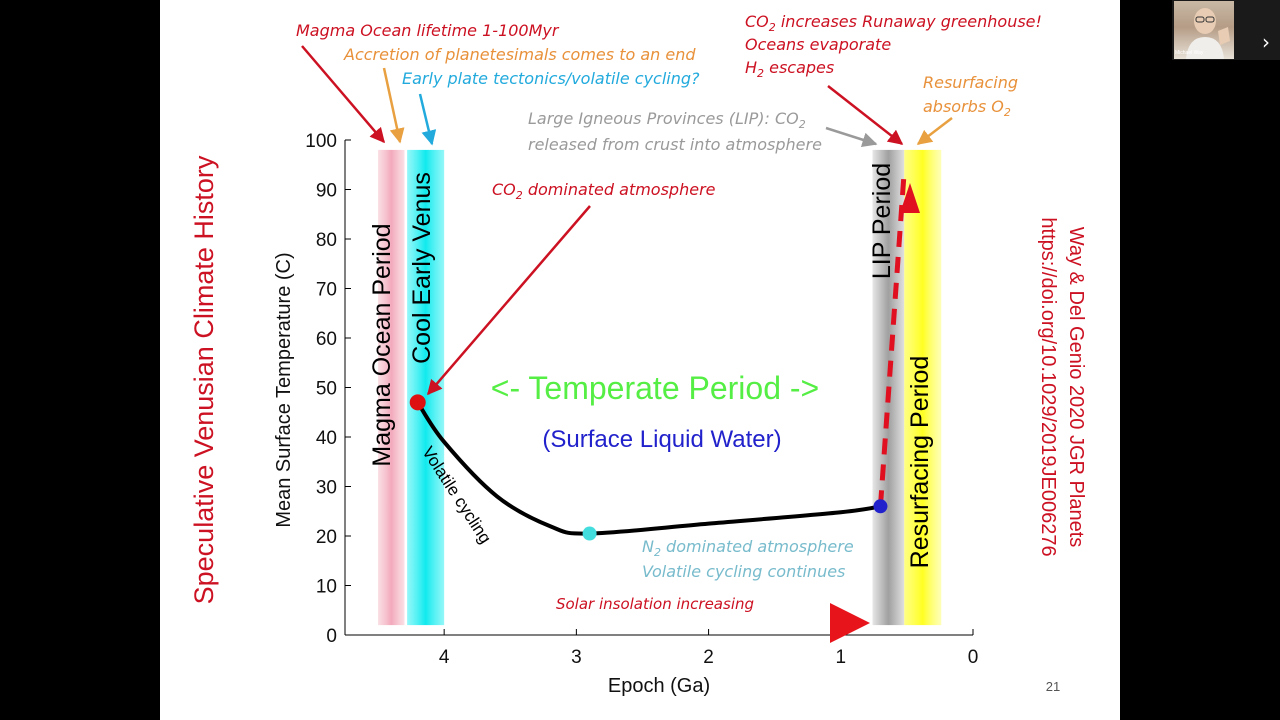  I want to click on speaker-avatar-icon, so click(1208, 33).